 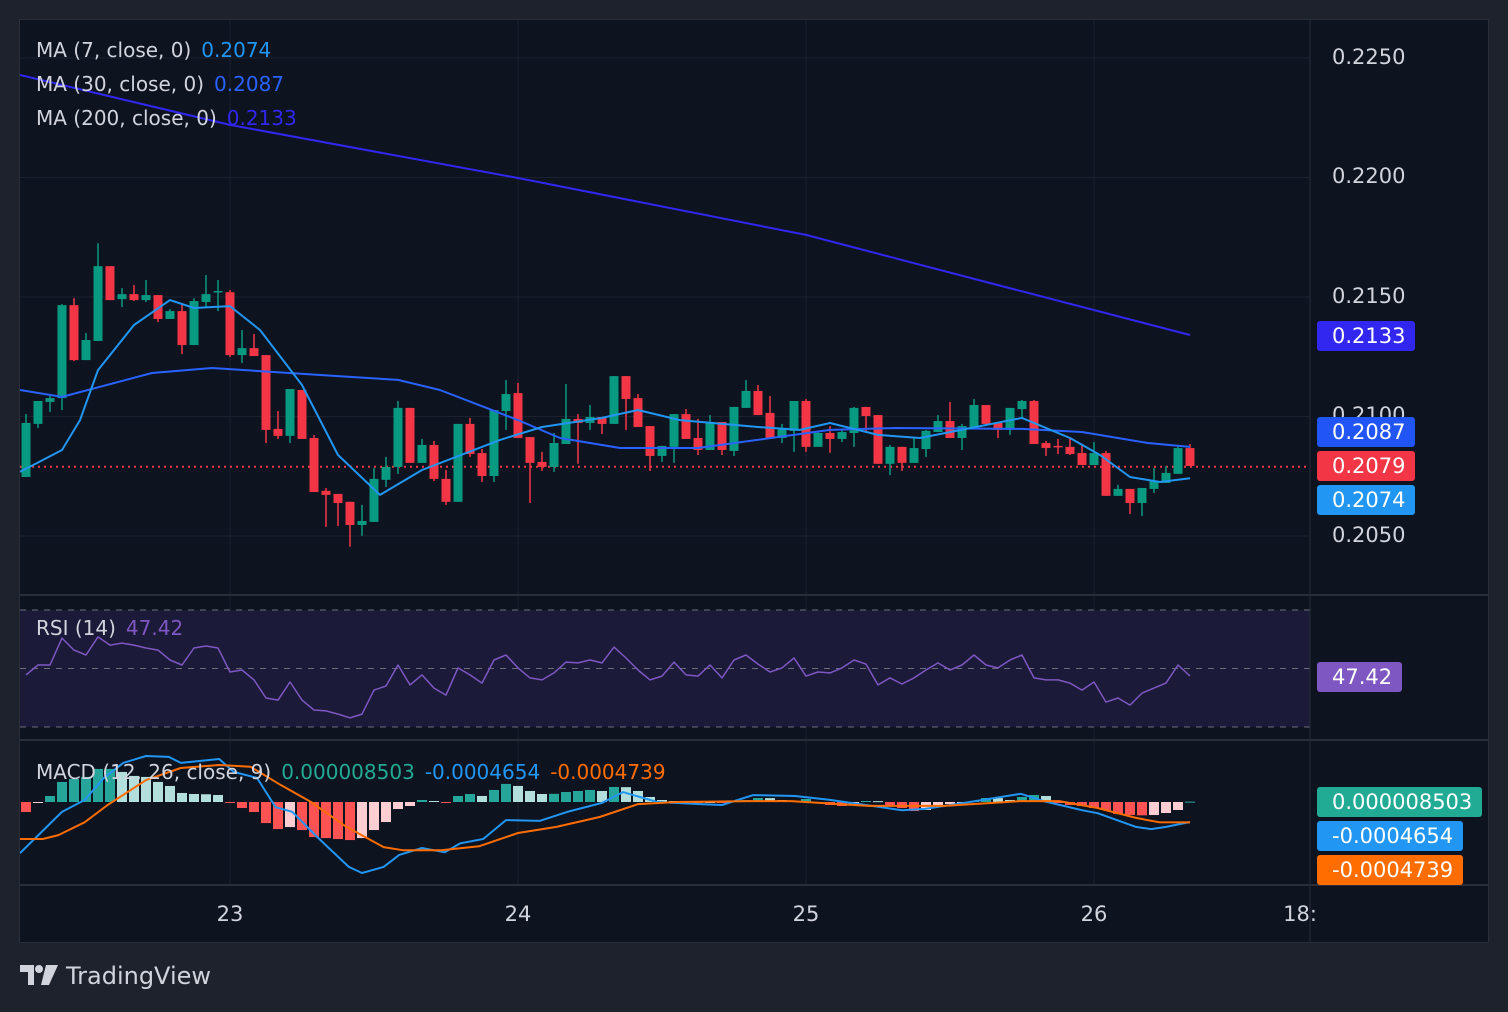 What do you see at coordinates (236, 50) in the screenshot?
I see `legend-ma7-value: 0.2074` at bounding box center [236, 50].